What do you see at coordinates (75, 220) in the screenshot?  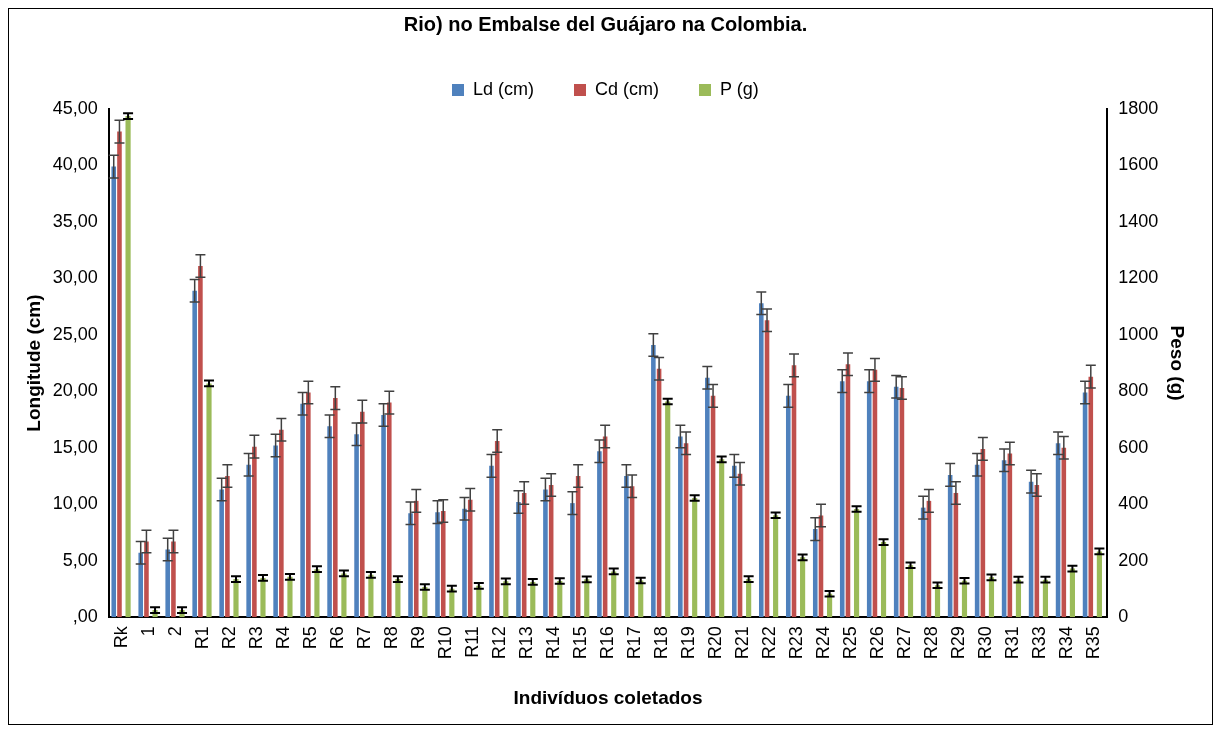 I see `y-tick-label: 35,00` at bounding box center [75, 220].